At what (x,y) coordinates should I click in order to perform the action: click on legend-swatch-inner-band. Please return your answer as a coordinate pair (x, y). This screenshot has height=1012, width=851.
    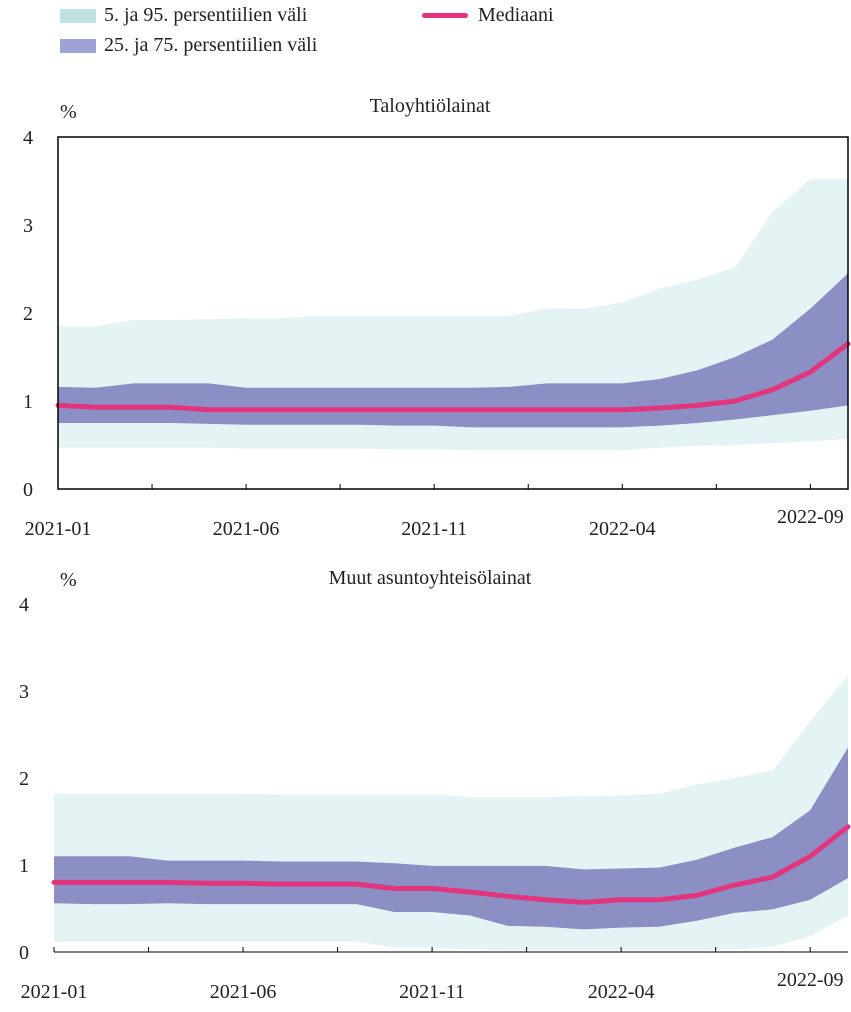
    Looking at the image, I should click on (78, 45).